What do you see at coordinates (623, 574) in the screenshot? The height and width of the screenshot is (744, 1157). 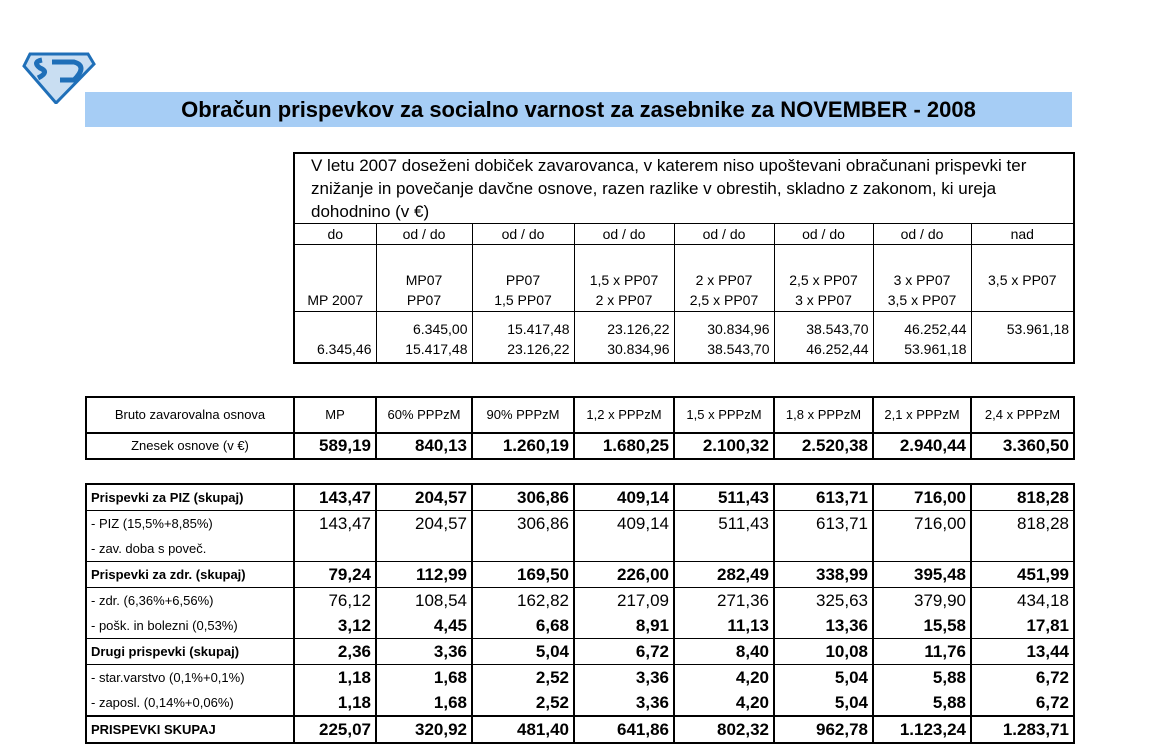 I see `row-value: 226,00` at bounding box center [623, 574].